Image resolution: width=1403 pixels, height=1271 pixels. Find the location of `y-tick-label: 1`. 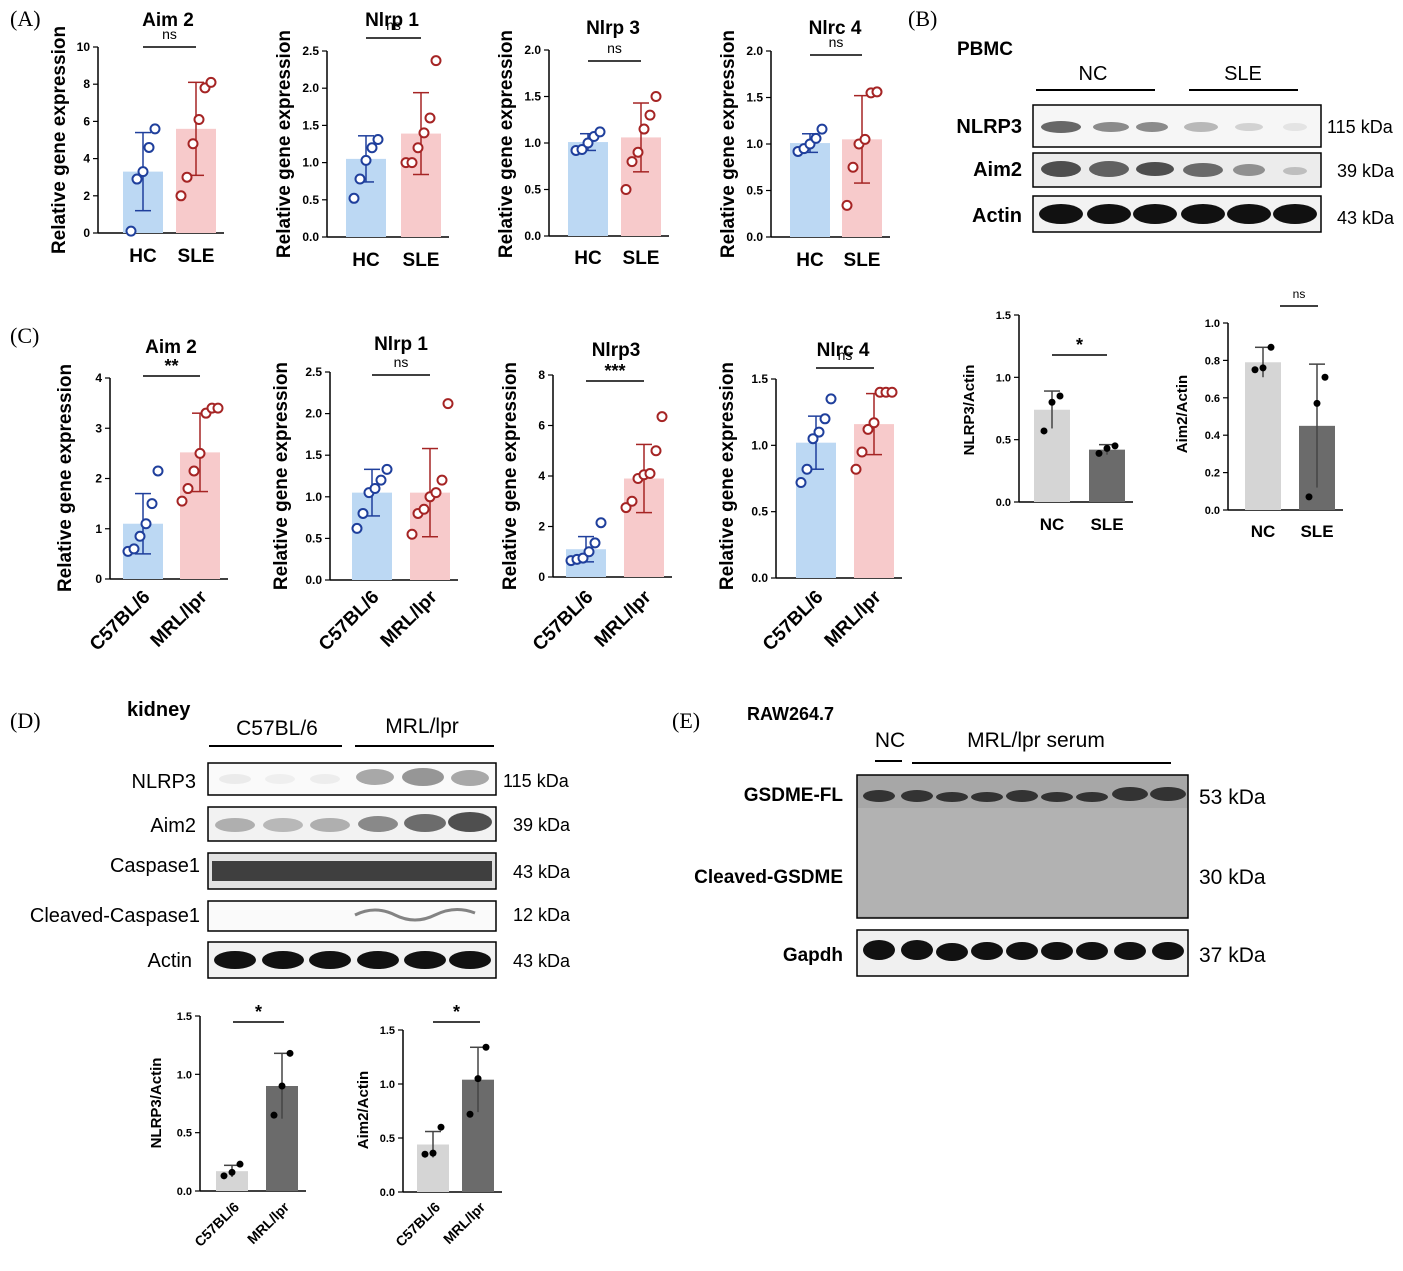

y-tick-label: 1 is located at coordinates (98, 529).